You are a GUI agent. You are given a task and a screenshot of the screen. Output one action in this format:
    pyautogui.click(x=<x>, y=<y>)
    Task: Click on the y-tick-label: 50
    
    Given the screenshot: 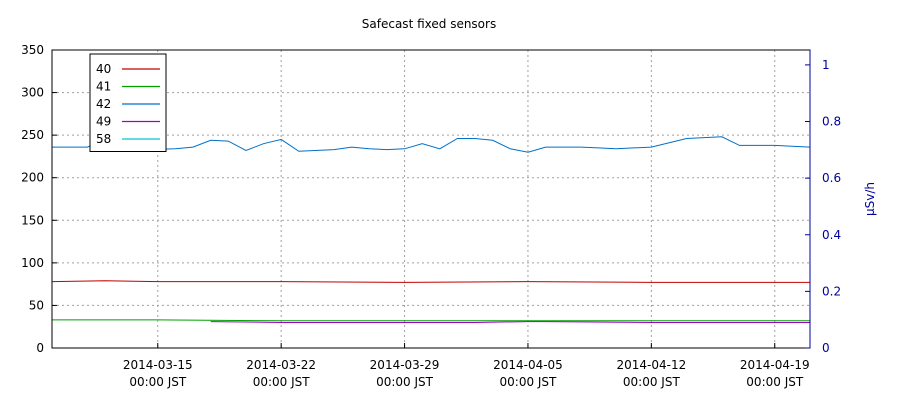 What is the action you would take?
    pyautogui.click(x=36, y=305)
    